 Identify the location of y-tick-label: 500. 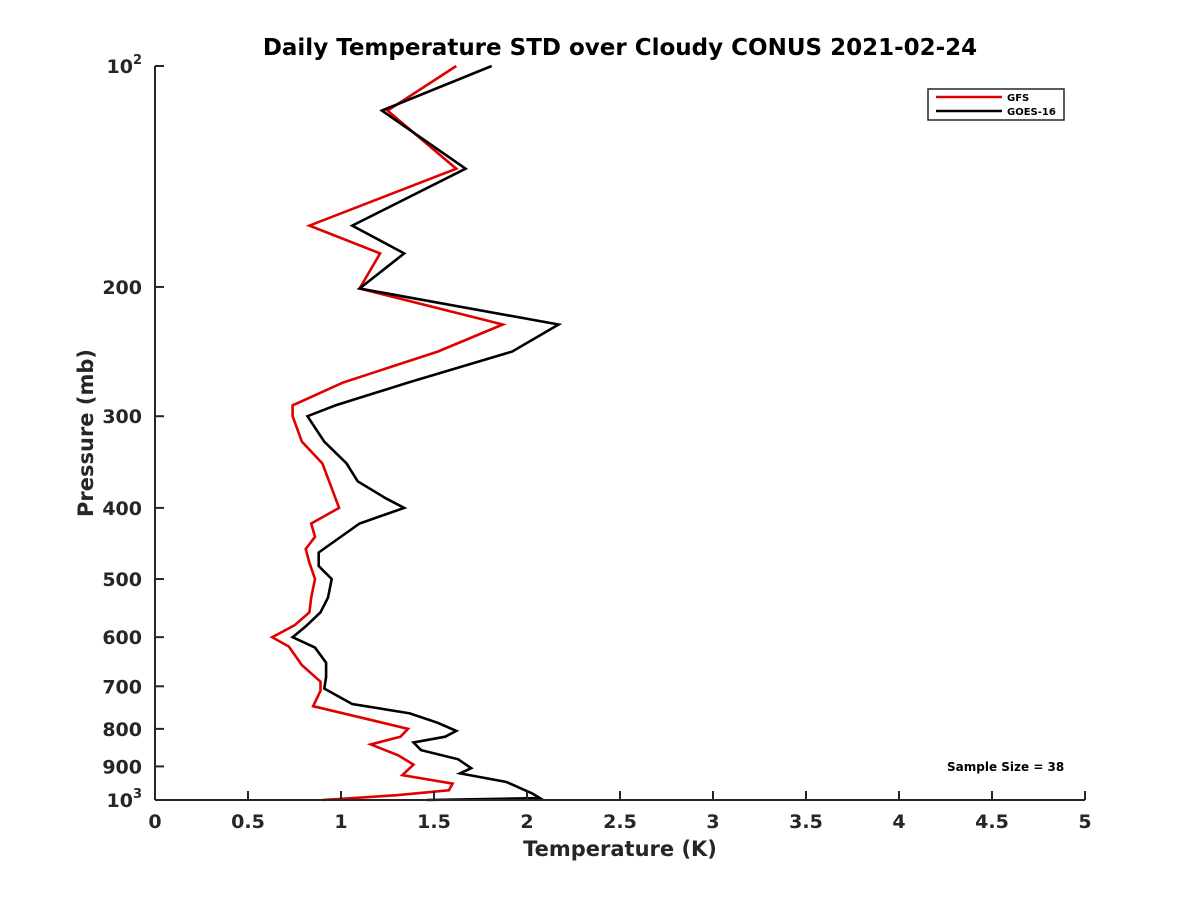
(122, 580).